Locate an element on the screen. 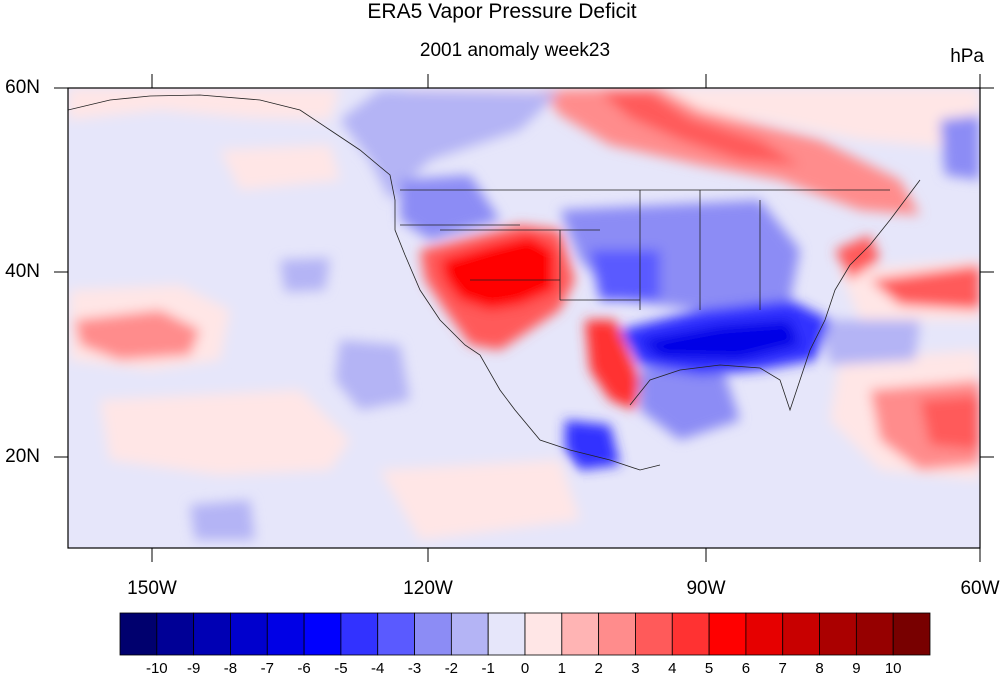 The height and width of the screenshot is (681, 1004). colorbar-tick-label: 7 is located at coordinates (782, 668).